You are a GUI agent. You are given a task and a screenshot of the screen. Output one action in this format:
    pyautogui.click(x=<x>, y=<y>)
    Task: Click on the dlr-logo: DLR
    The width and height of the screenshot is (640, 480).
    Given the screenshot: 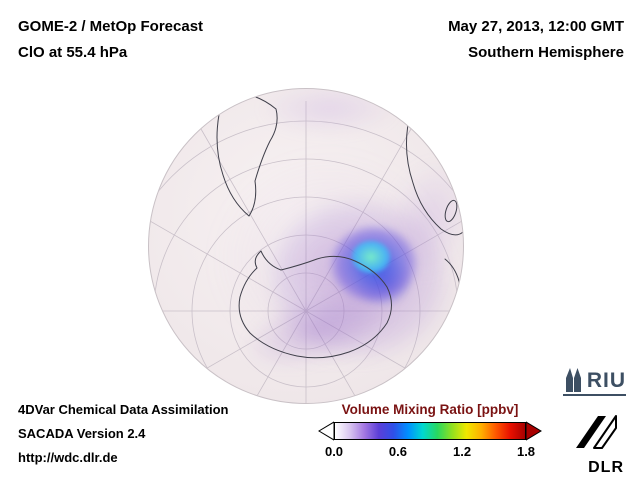 What is the action you would take?
    pyautogui.click(x=596, y=442)
    